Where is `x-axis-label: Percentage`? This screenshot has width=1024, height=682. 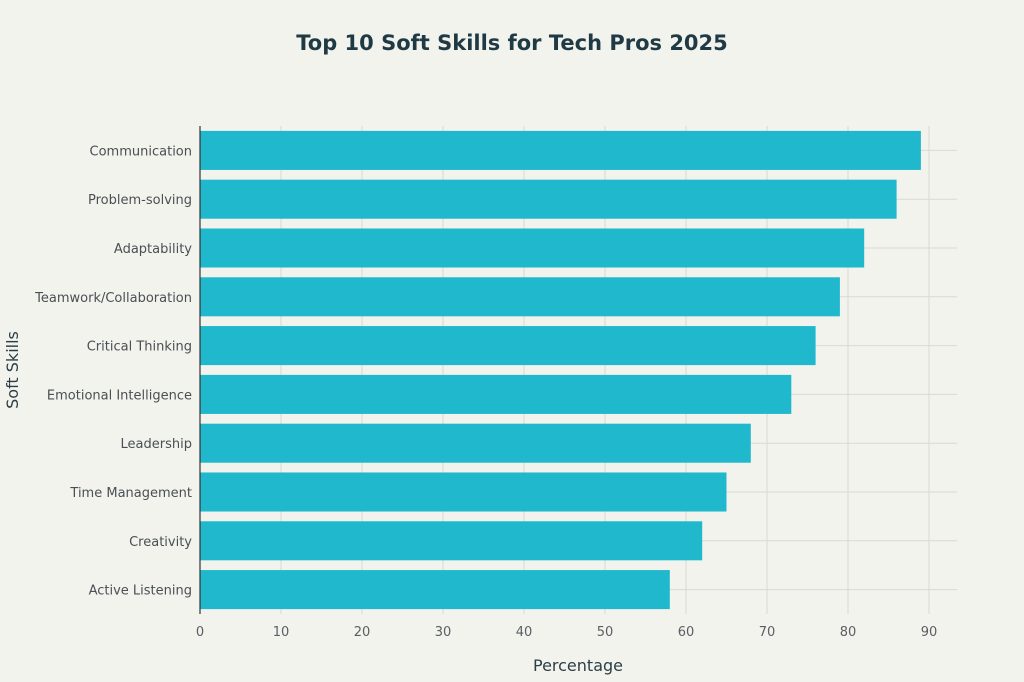 x-axis-label: Percentage is located at coordinates (578, 665).